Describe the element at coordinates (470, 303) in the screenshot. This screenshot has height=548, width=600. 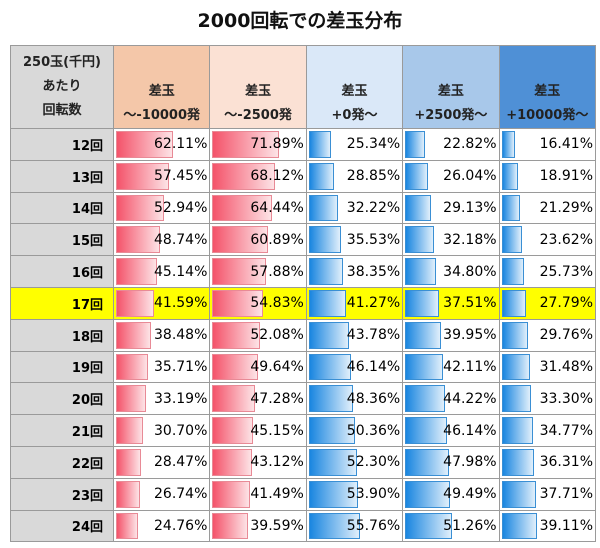
I see `value-text: 37.51%` at that location.